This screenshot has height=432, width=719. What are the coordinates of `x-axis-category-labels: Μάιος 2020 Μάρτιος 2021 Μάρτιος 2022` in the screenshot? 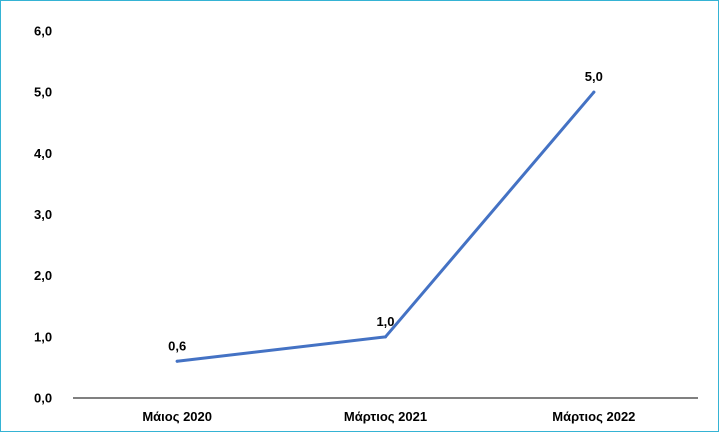 It's located at (388, 416).